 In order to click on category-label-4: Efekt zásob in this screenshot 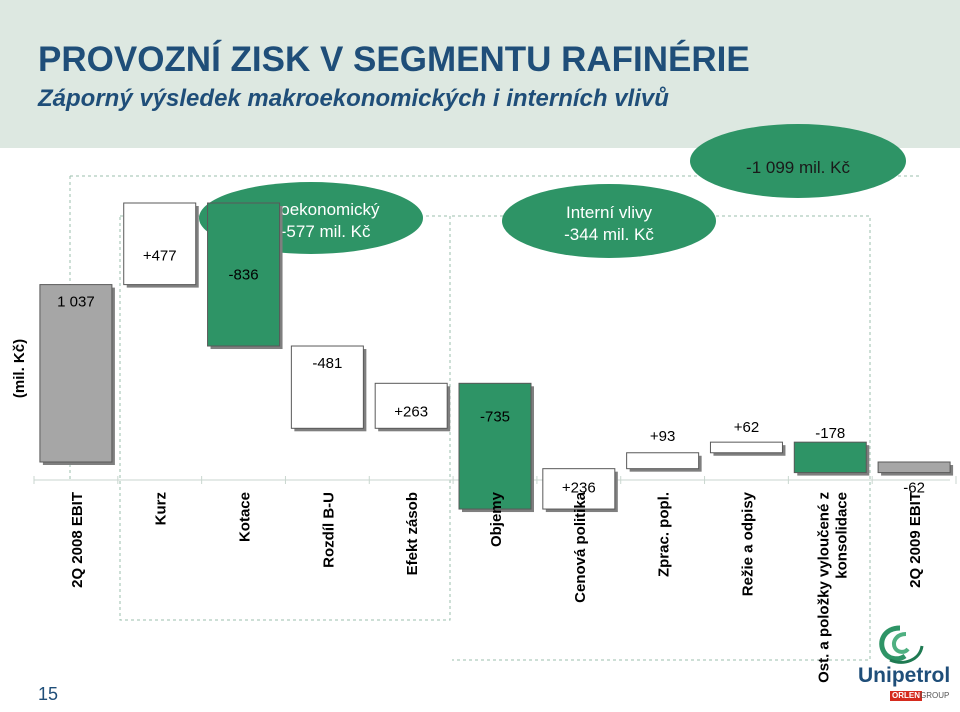, I will do `click(412, 533)`.